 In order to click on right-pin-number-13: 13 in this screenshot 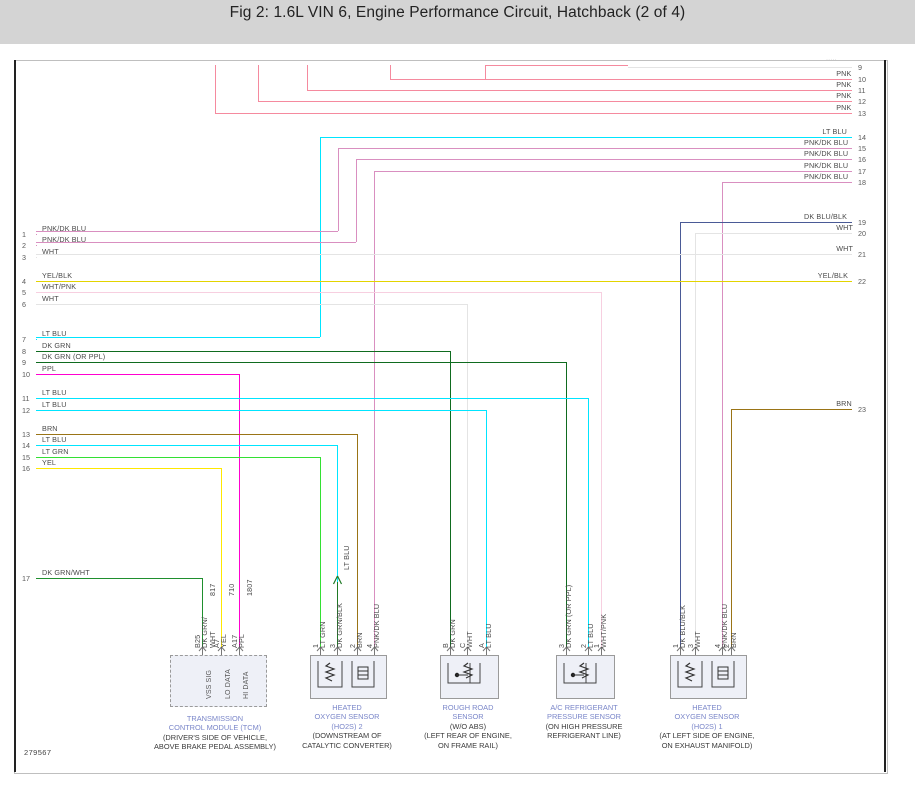, I will do `click(862, 113)`.